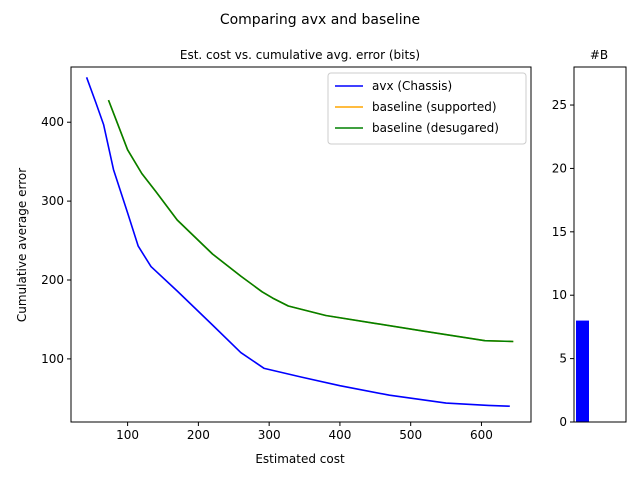  What do you see at coordinates (563, 359) in the screenshot?
I see `side-y-tick-label: 5` at bounding box center [563, 359].